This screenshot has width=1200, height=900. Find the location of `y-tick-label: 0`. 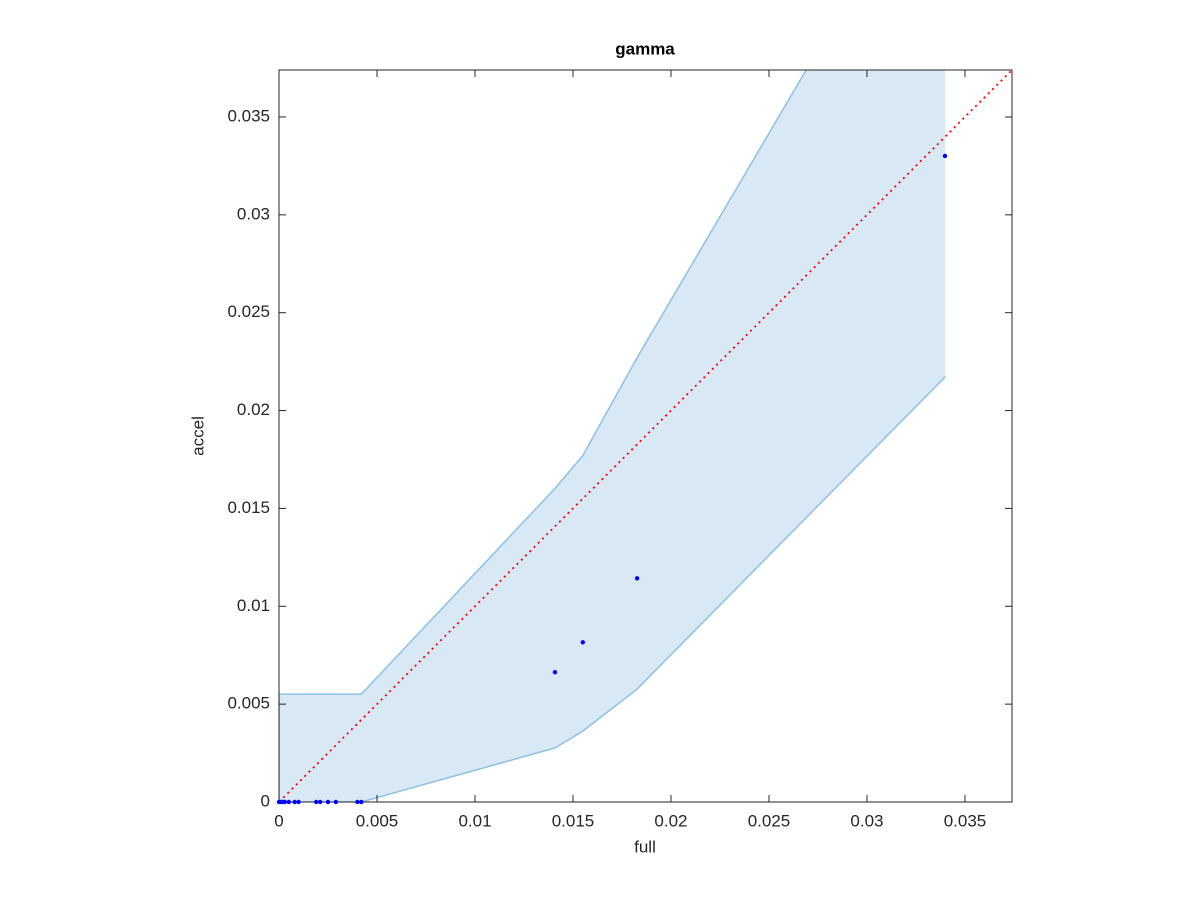

y-tick-label: 0 is located at coordinates (265, 800).